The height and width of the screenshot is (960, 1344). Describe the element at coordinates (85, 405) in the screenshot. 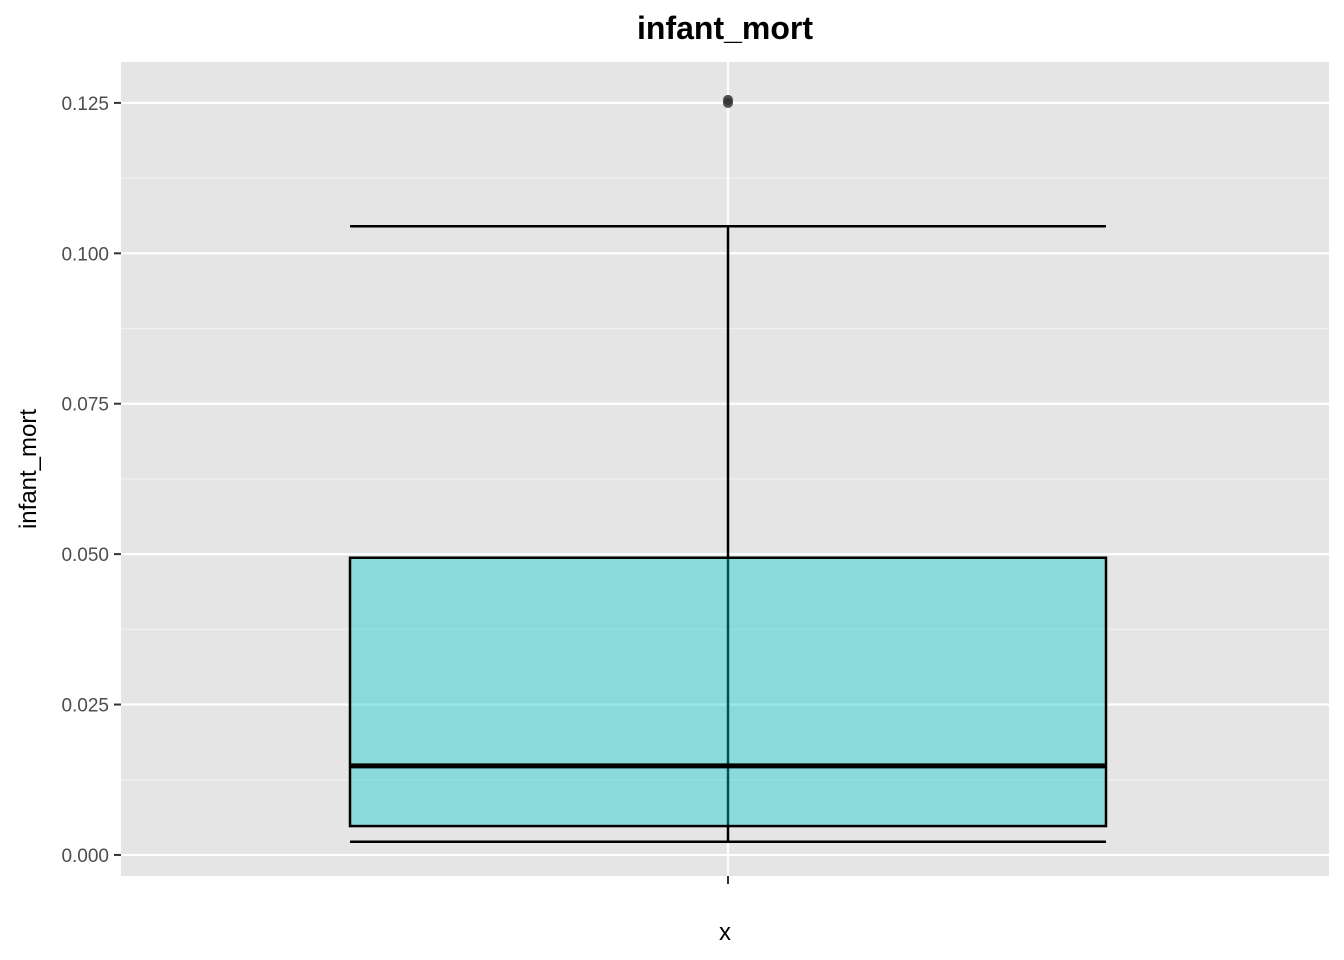

I see `y-tick-label: 0.075` at that location.